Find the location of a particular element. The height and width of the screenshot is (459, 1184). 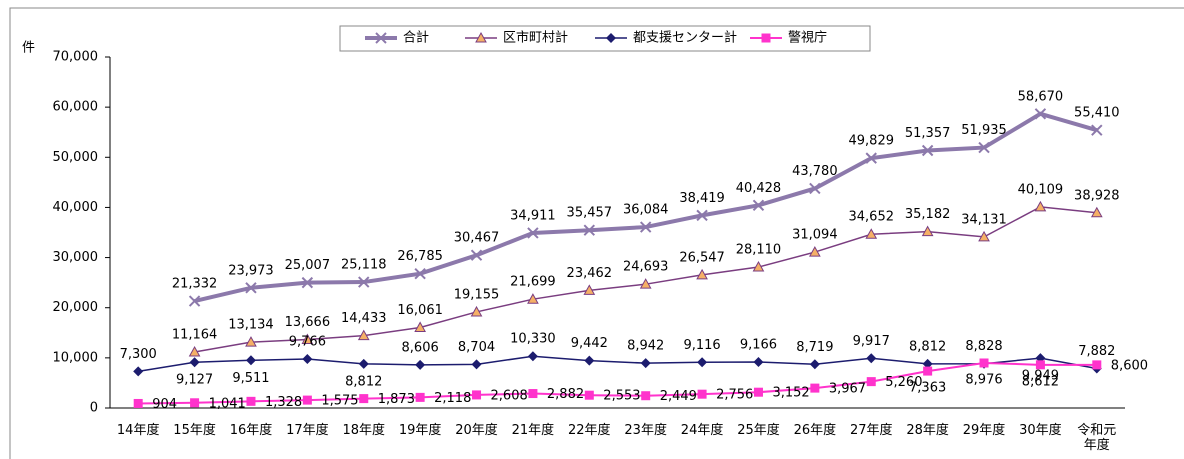

legend-label: 合計 is located at coordinates (416, 38).